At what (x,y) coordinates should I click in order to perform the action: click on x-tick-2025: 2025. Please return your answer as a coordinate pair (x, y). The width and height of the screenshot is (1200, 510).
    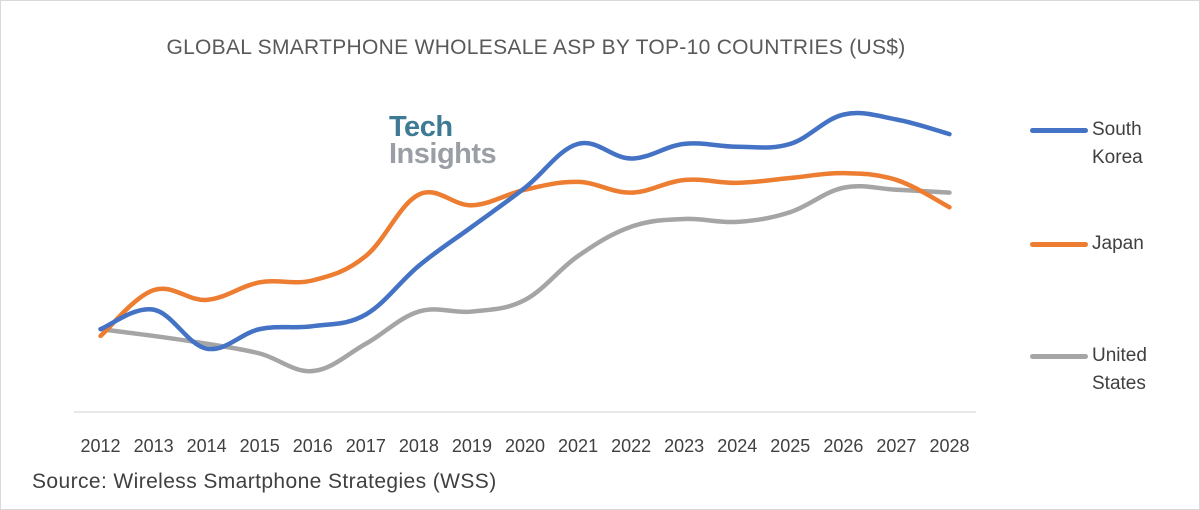
    Looking at the image, I should click on (790, 446).